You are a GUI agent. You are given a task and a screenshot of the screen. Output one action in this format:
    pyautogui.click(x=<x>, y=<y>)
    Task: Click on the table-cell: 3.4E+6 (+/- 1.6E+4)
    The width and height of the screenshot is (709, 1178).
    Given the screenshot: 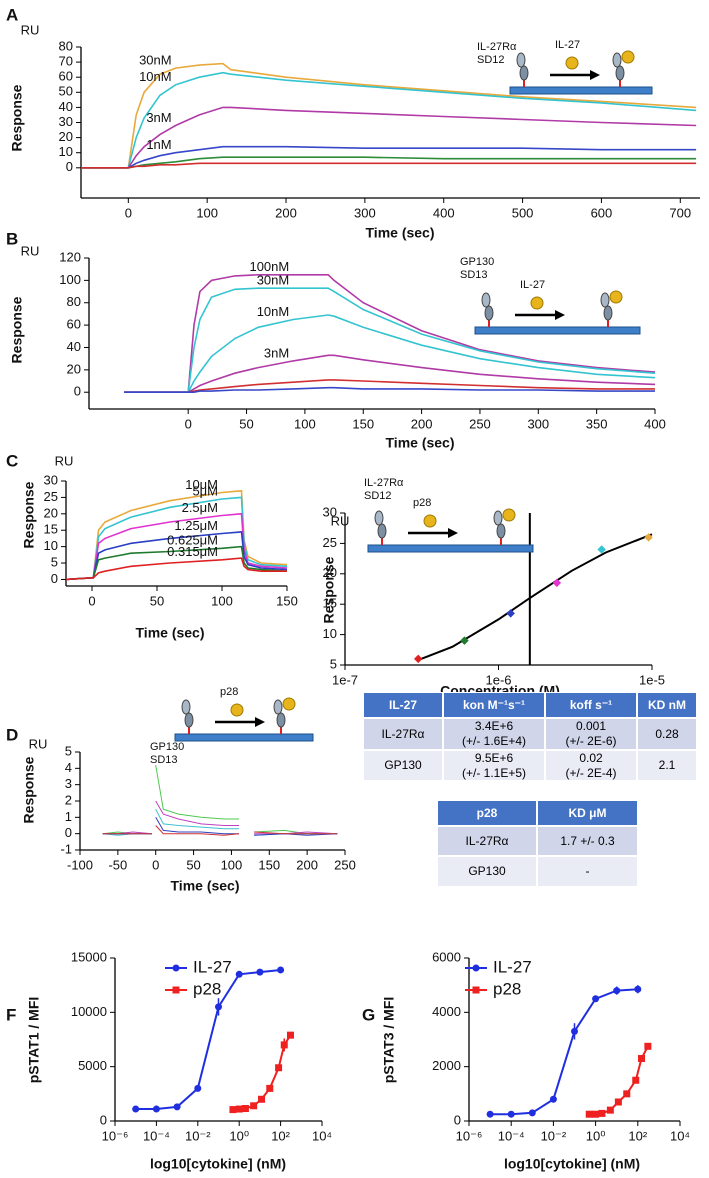 What is the action you would take?
    pyautogui.click(x=494, y=734)
    